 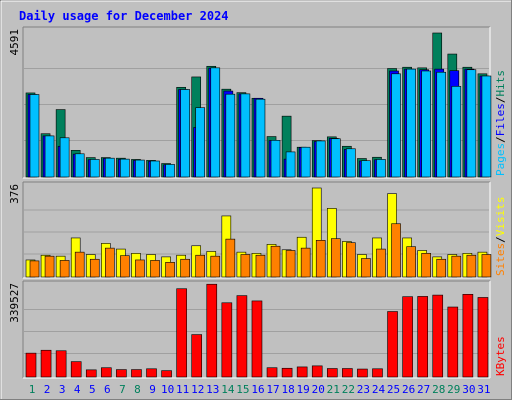 What do you see at coordinates (62, 389) in the screenshot?
I see `day-label-3: 3` at bounding box center [62, 389].